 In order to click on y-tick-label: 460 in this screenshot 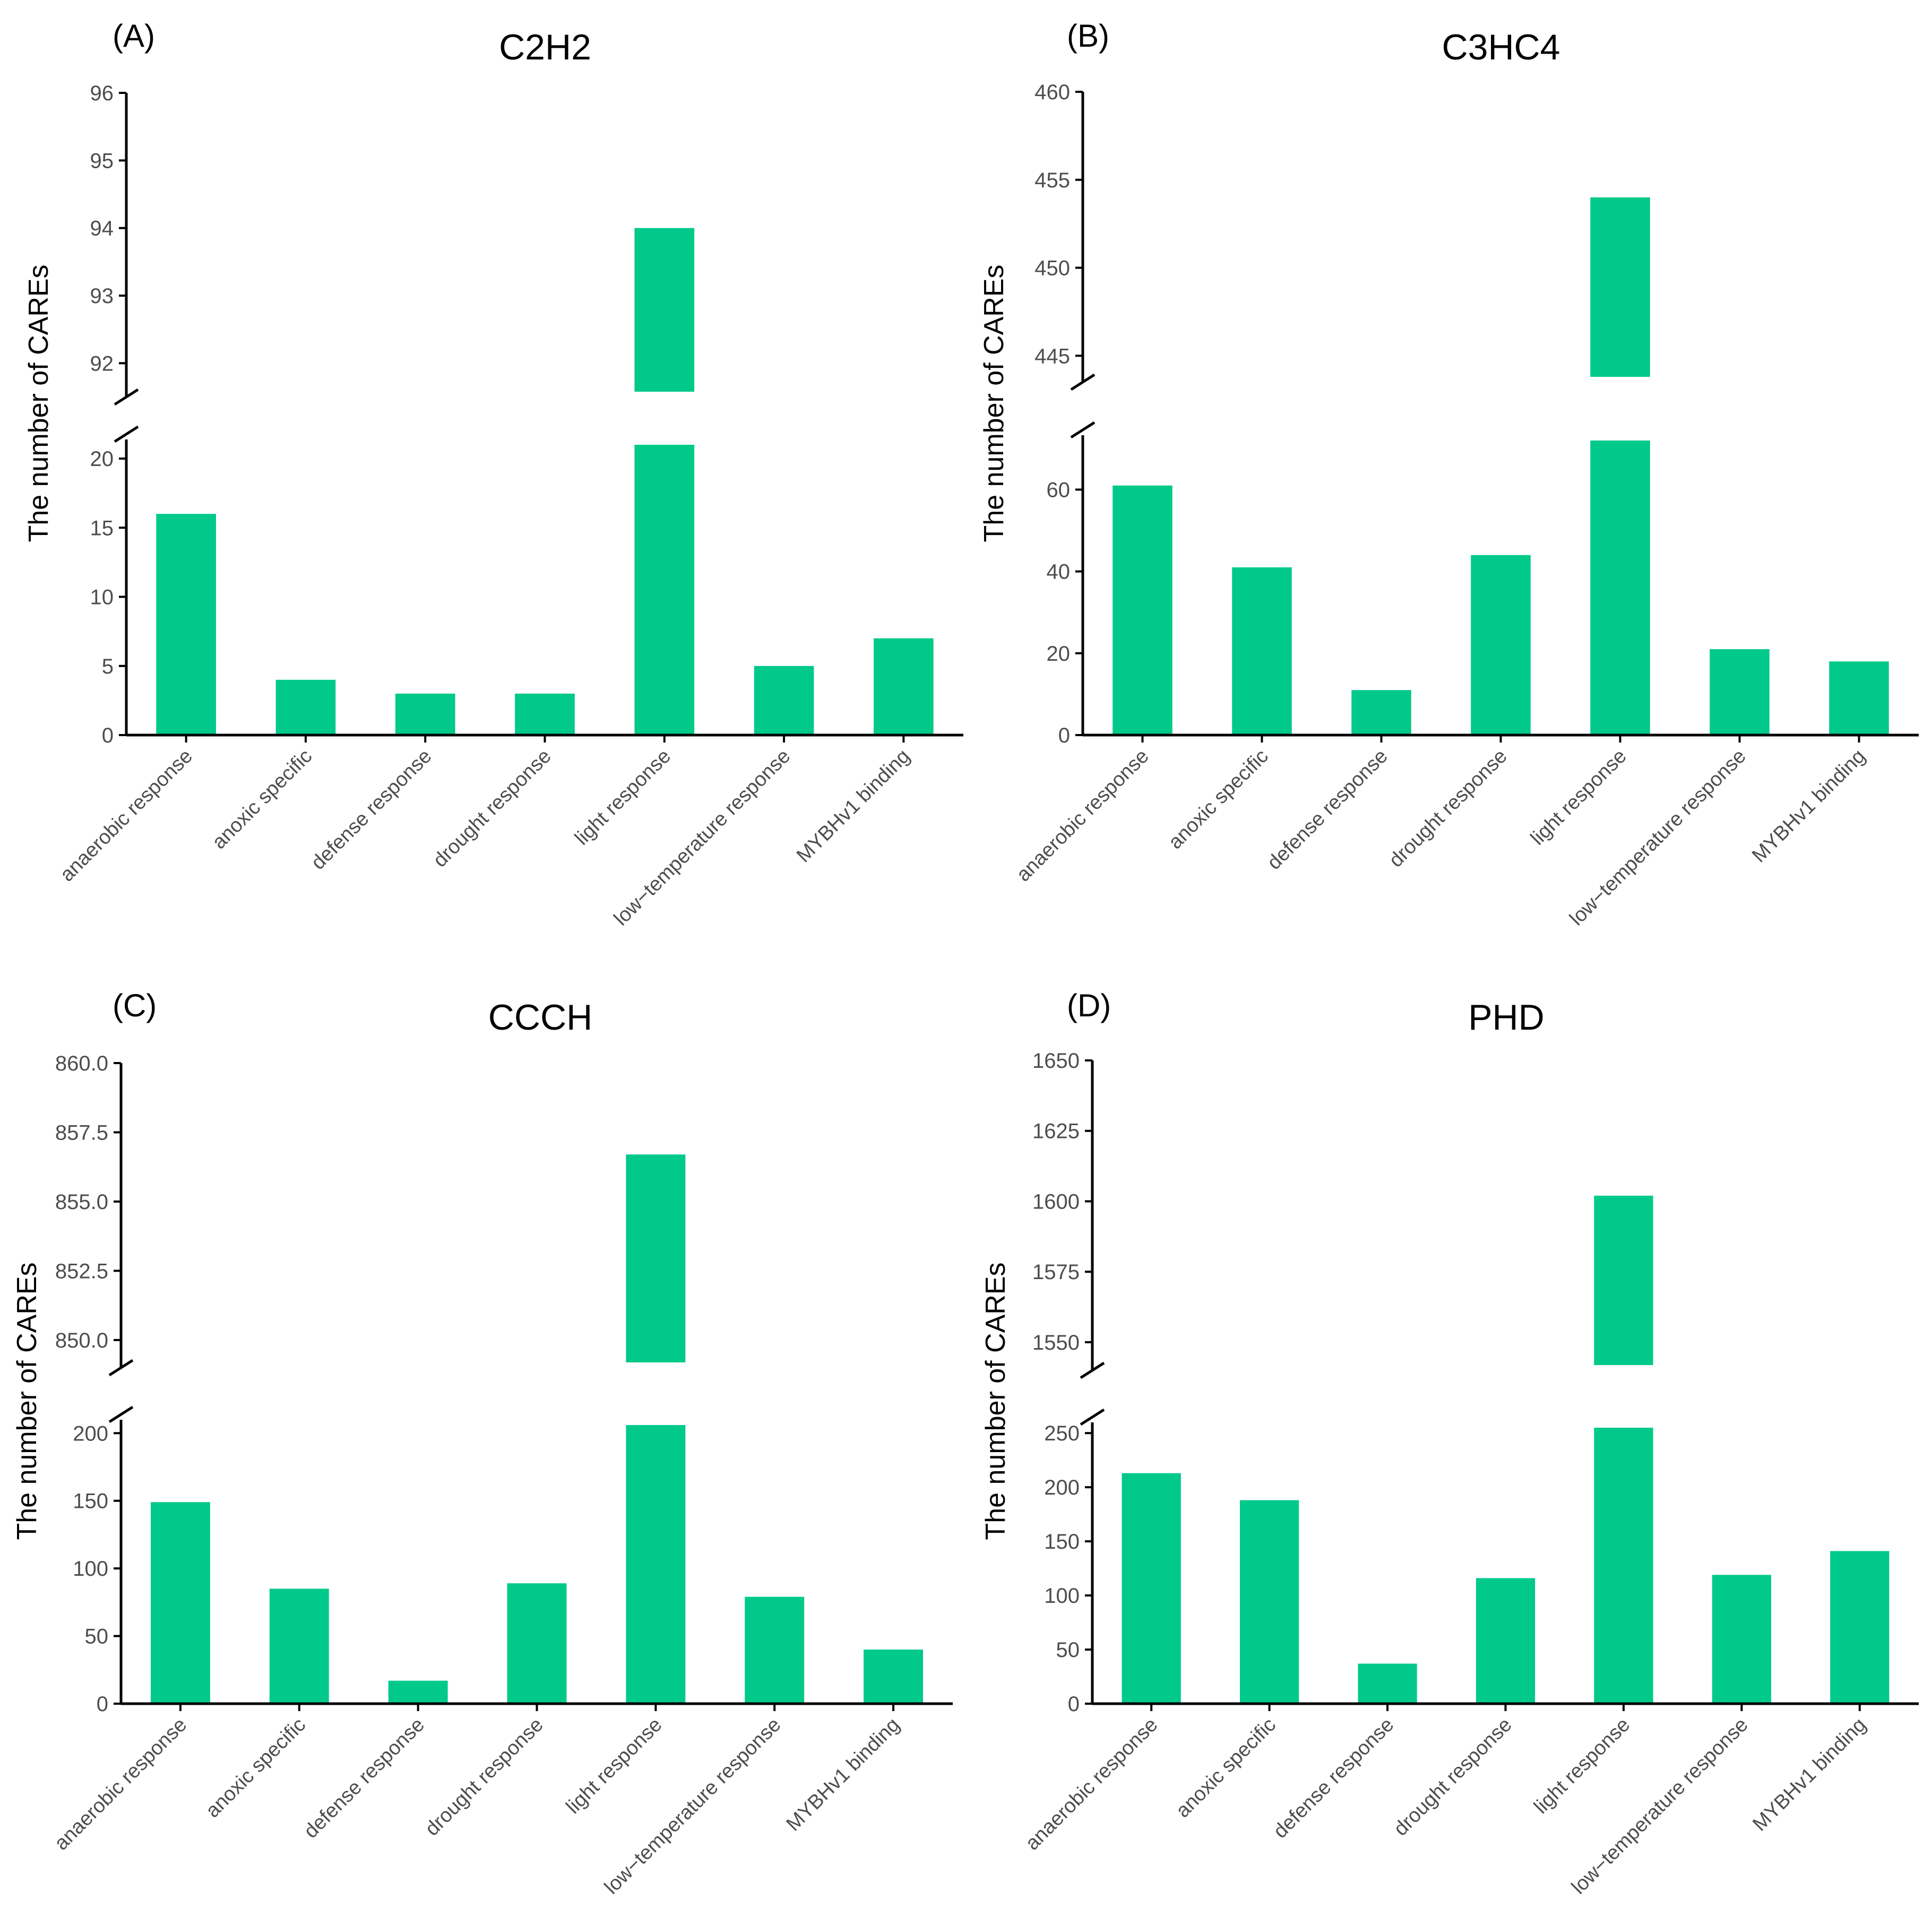, I will do `click(1052, 92)`.